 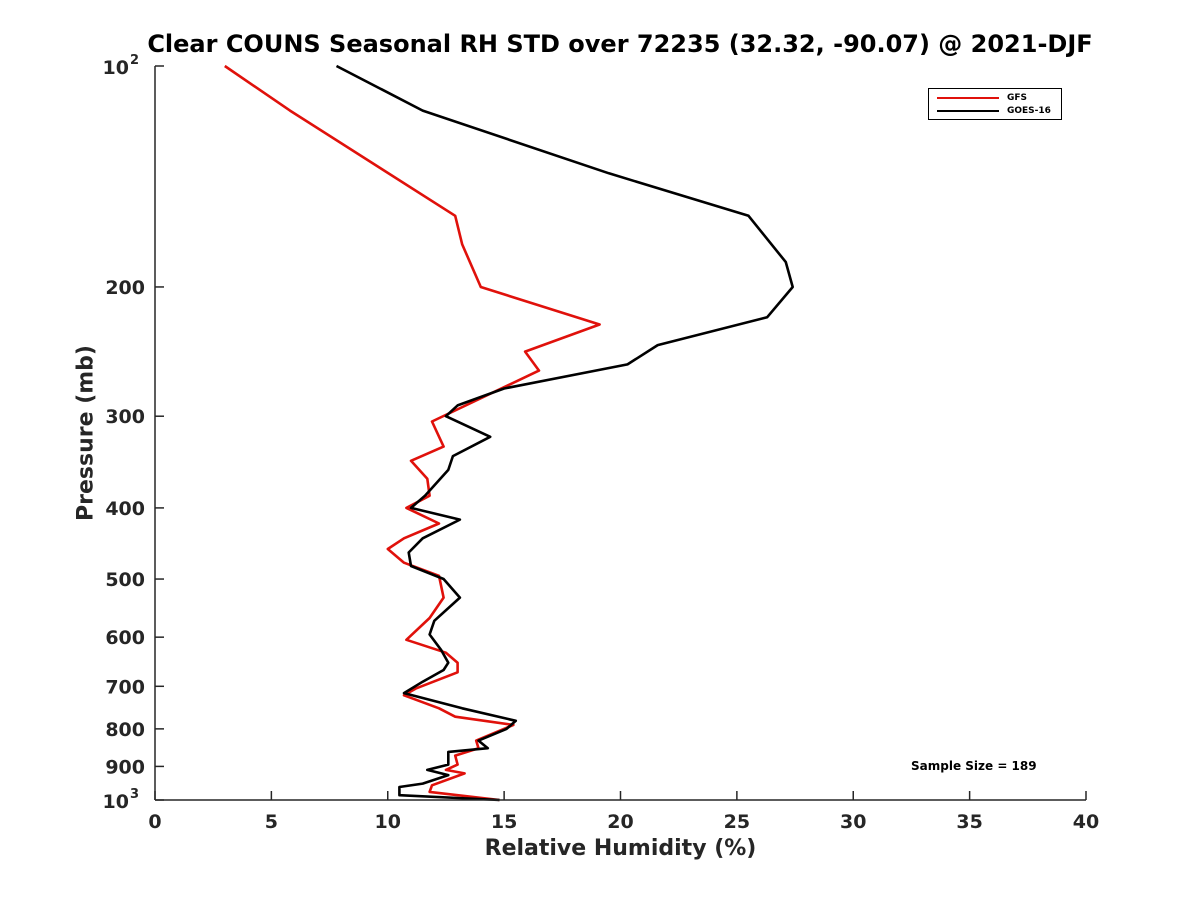 I want to click on x-ticks: 0 5 10 15 20 25 30 35 40, so click(x=623, y=812).